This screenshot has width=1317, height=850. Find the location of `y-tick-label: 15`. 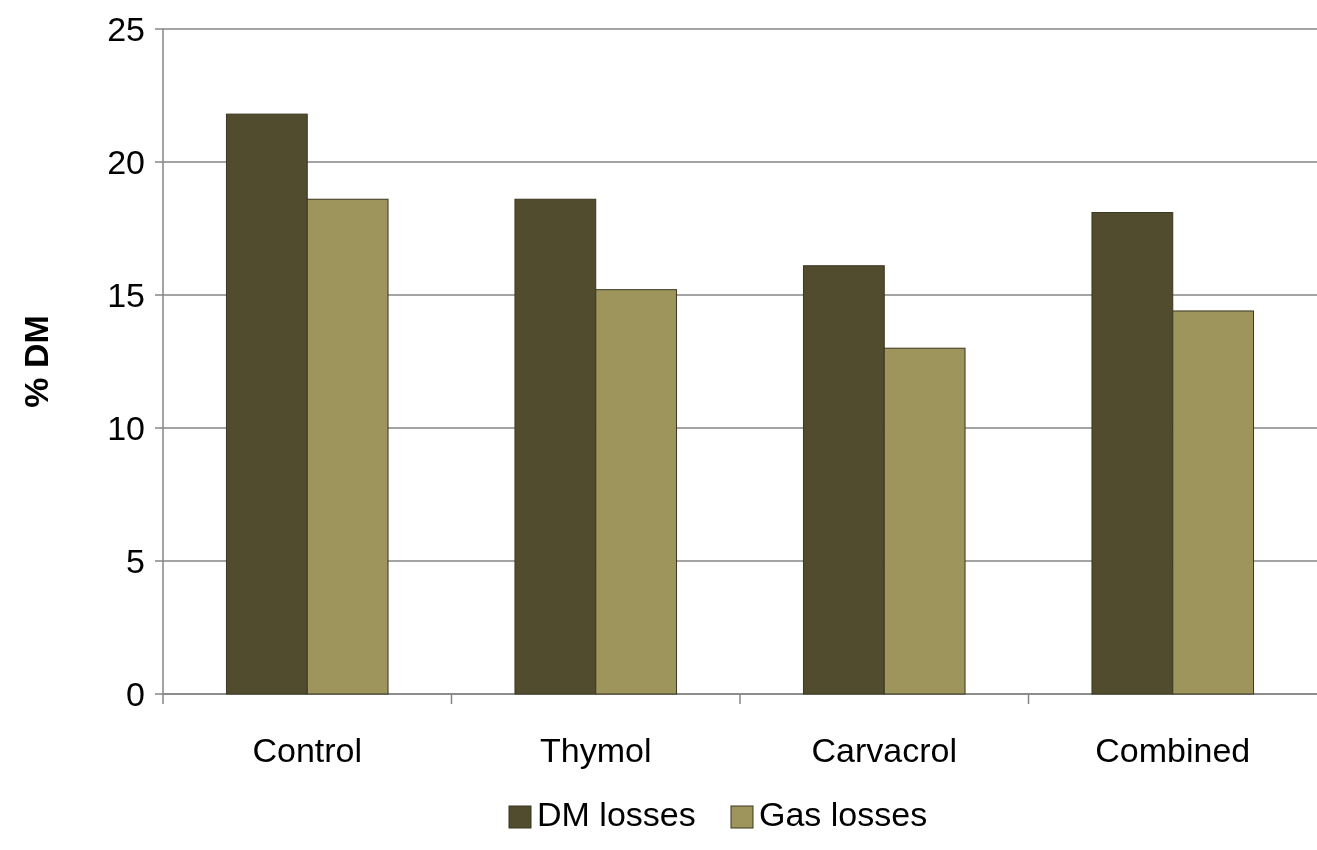

y-tick-label: 15 is located at coordinates (126, 294).